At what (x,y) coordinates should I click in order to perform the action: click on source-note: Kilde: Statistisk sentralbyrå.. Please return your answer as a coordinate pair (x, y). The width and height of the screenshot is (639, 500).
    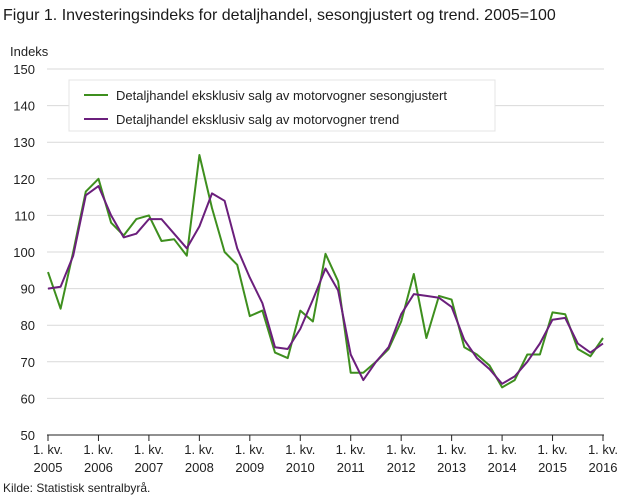
    Looking at the image, I should click on (77, 488).